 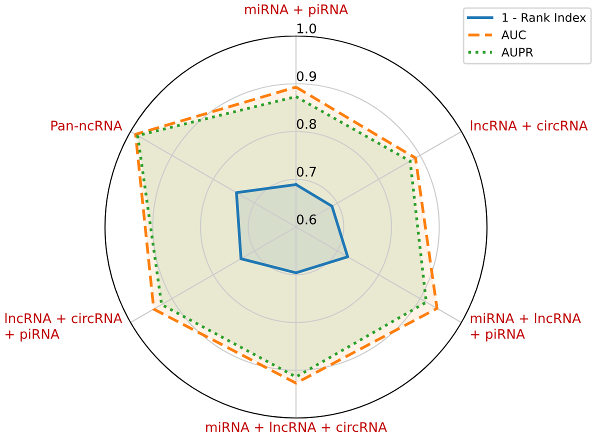 What do you see at coordinates (296, 10) in the screenshot?
I see `spoke-label: miRNA + piRNA` at bounding box center [296, 10].